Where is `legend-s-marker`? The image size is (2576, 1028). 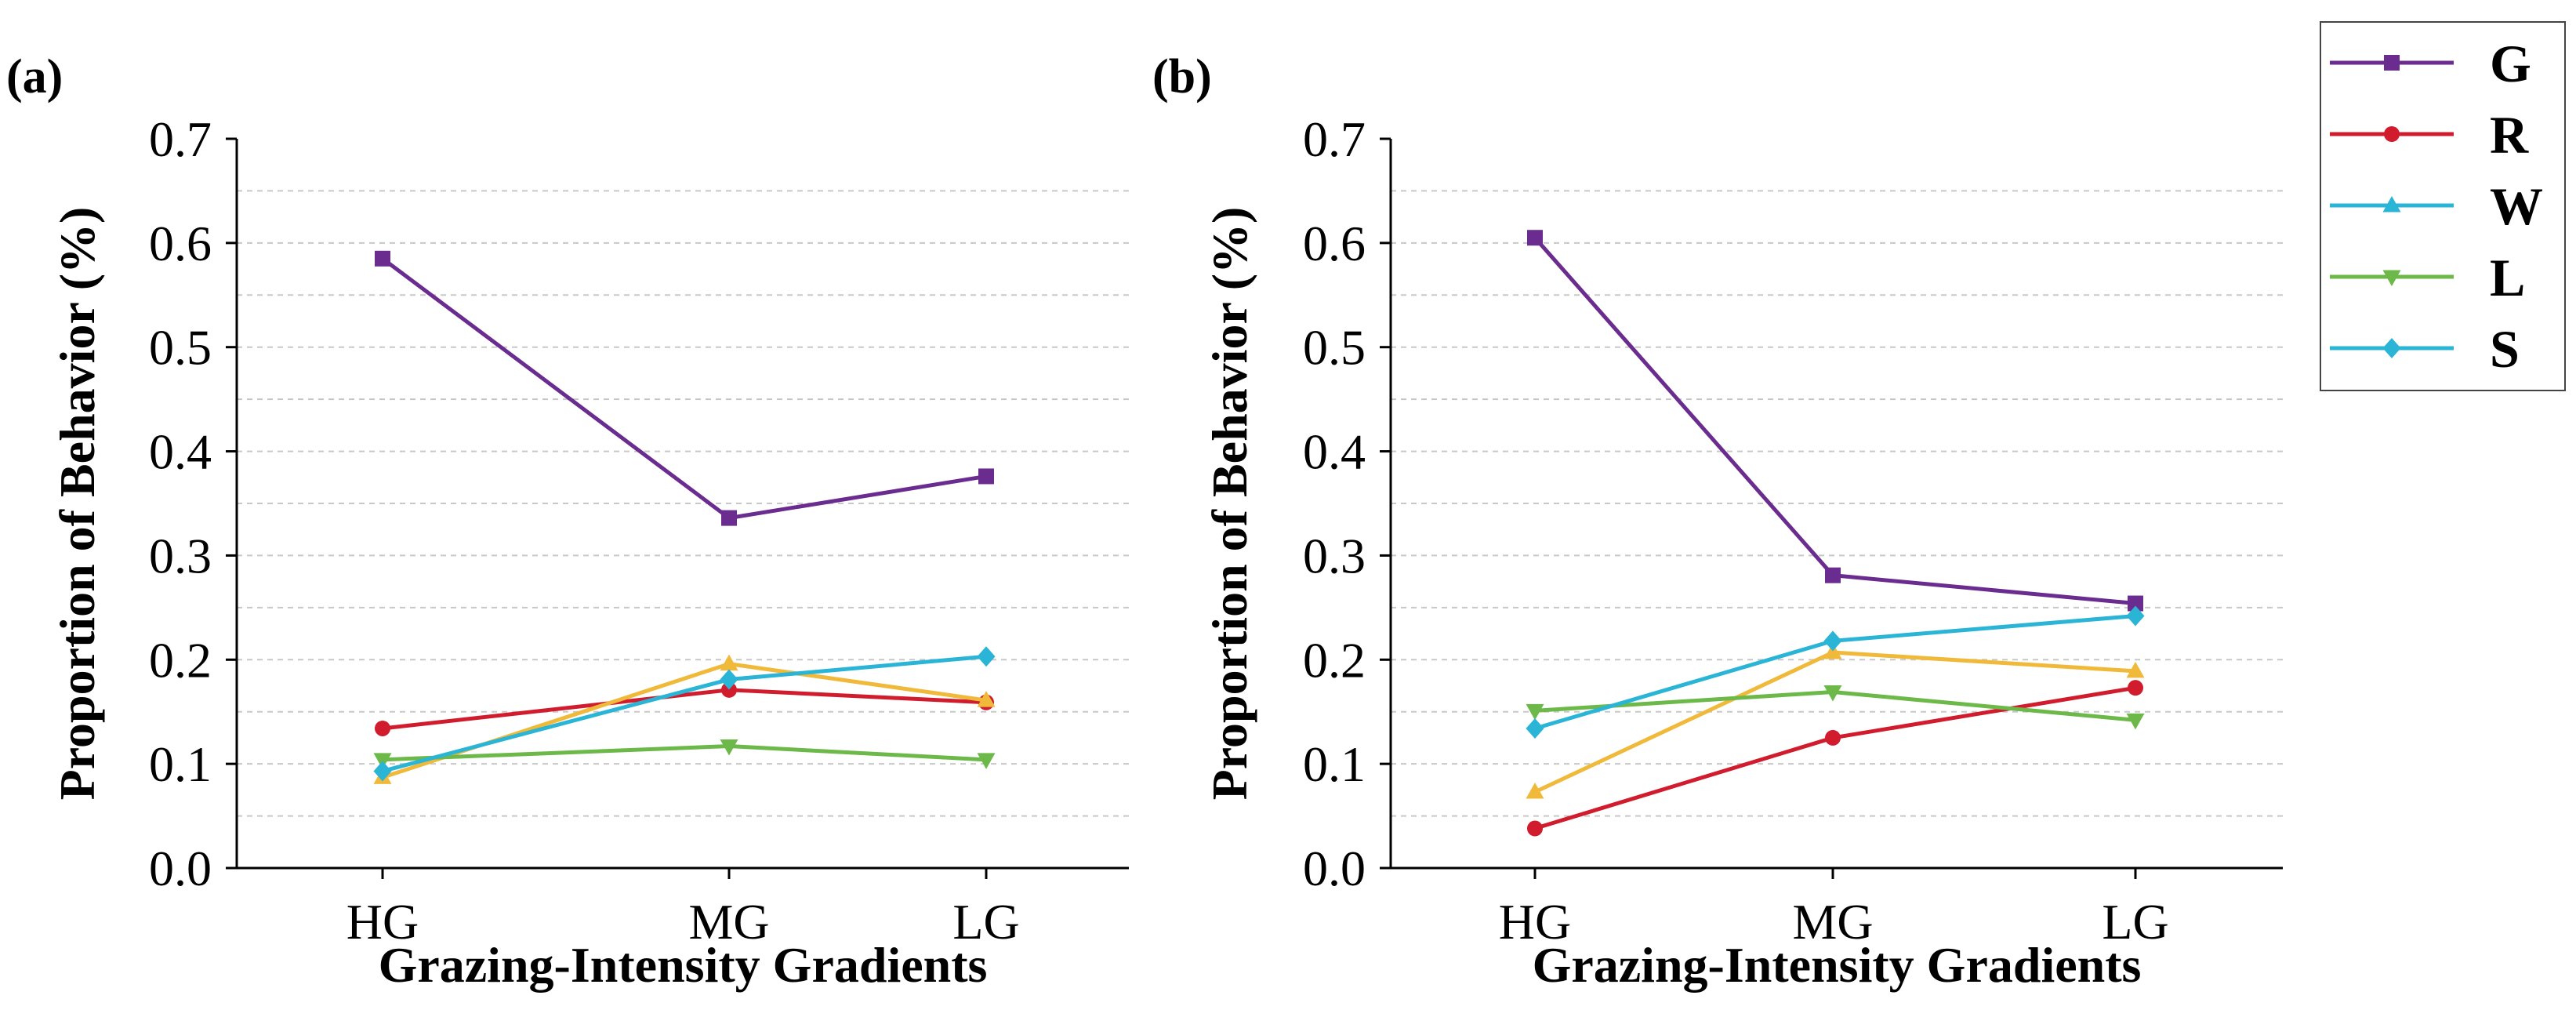
legend-s-marker is located at coordinates (2391, 348).